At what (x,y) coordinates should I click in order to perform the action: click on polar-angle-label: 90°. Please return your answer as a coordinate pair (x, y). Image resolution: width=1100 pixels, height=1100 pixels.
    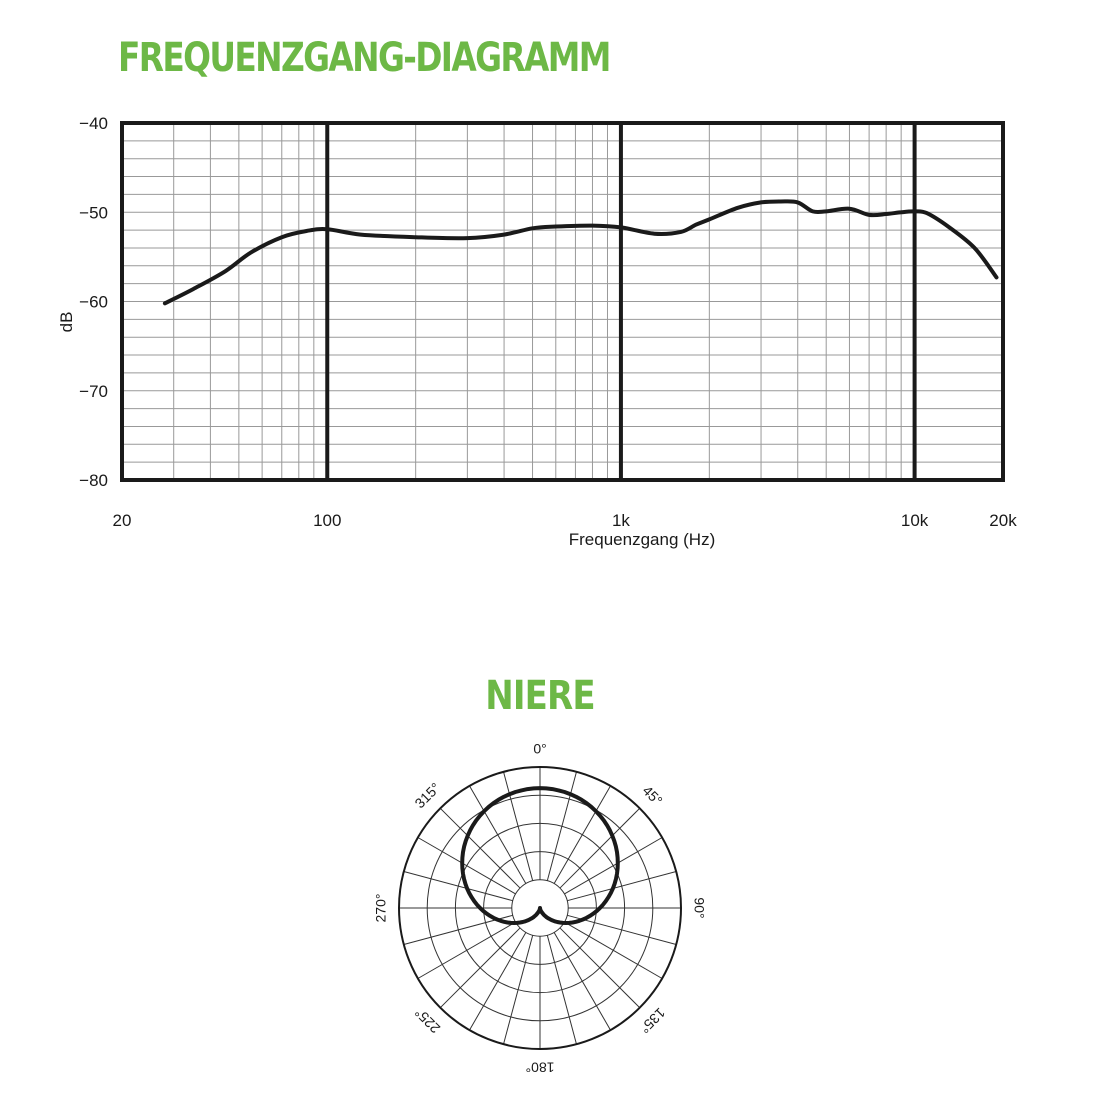
    Looking at the image, I should click on (699, 907).